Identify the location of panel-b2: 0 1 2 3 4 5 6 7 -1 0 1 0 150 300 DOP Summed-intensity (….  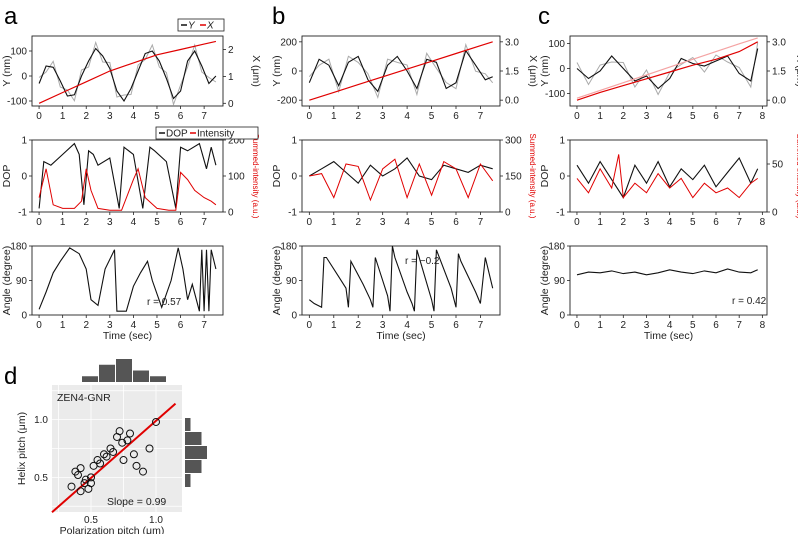
(404, 181).